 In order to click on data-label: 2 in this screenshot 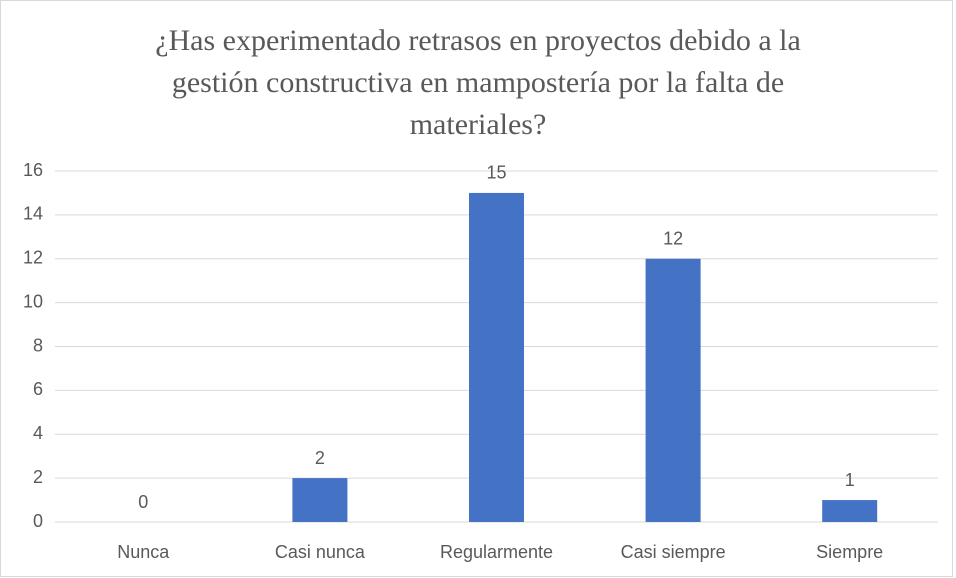, I will do `click(320, 458)`.